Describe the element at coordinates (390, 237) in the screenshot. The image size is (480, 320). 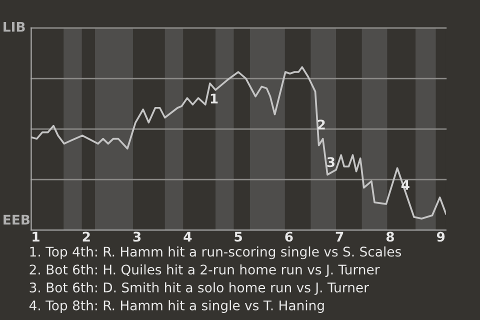
I see `x-tick-label: 8` at that location.